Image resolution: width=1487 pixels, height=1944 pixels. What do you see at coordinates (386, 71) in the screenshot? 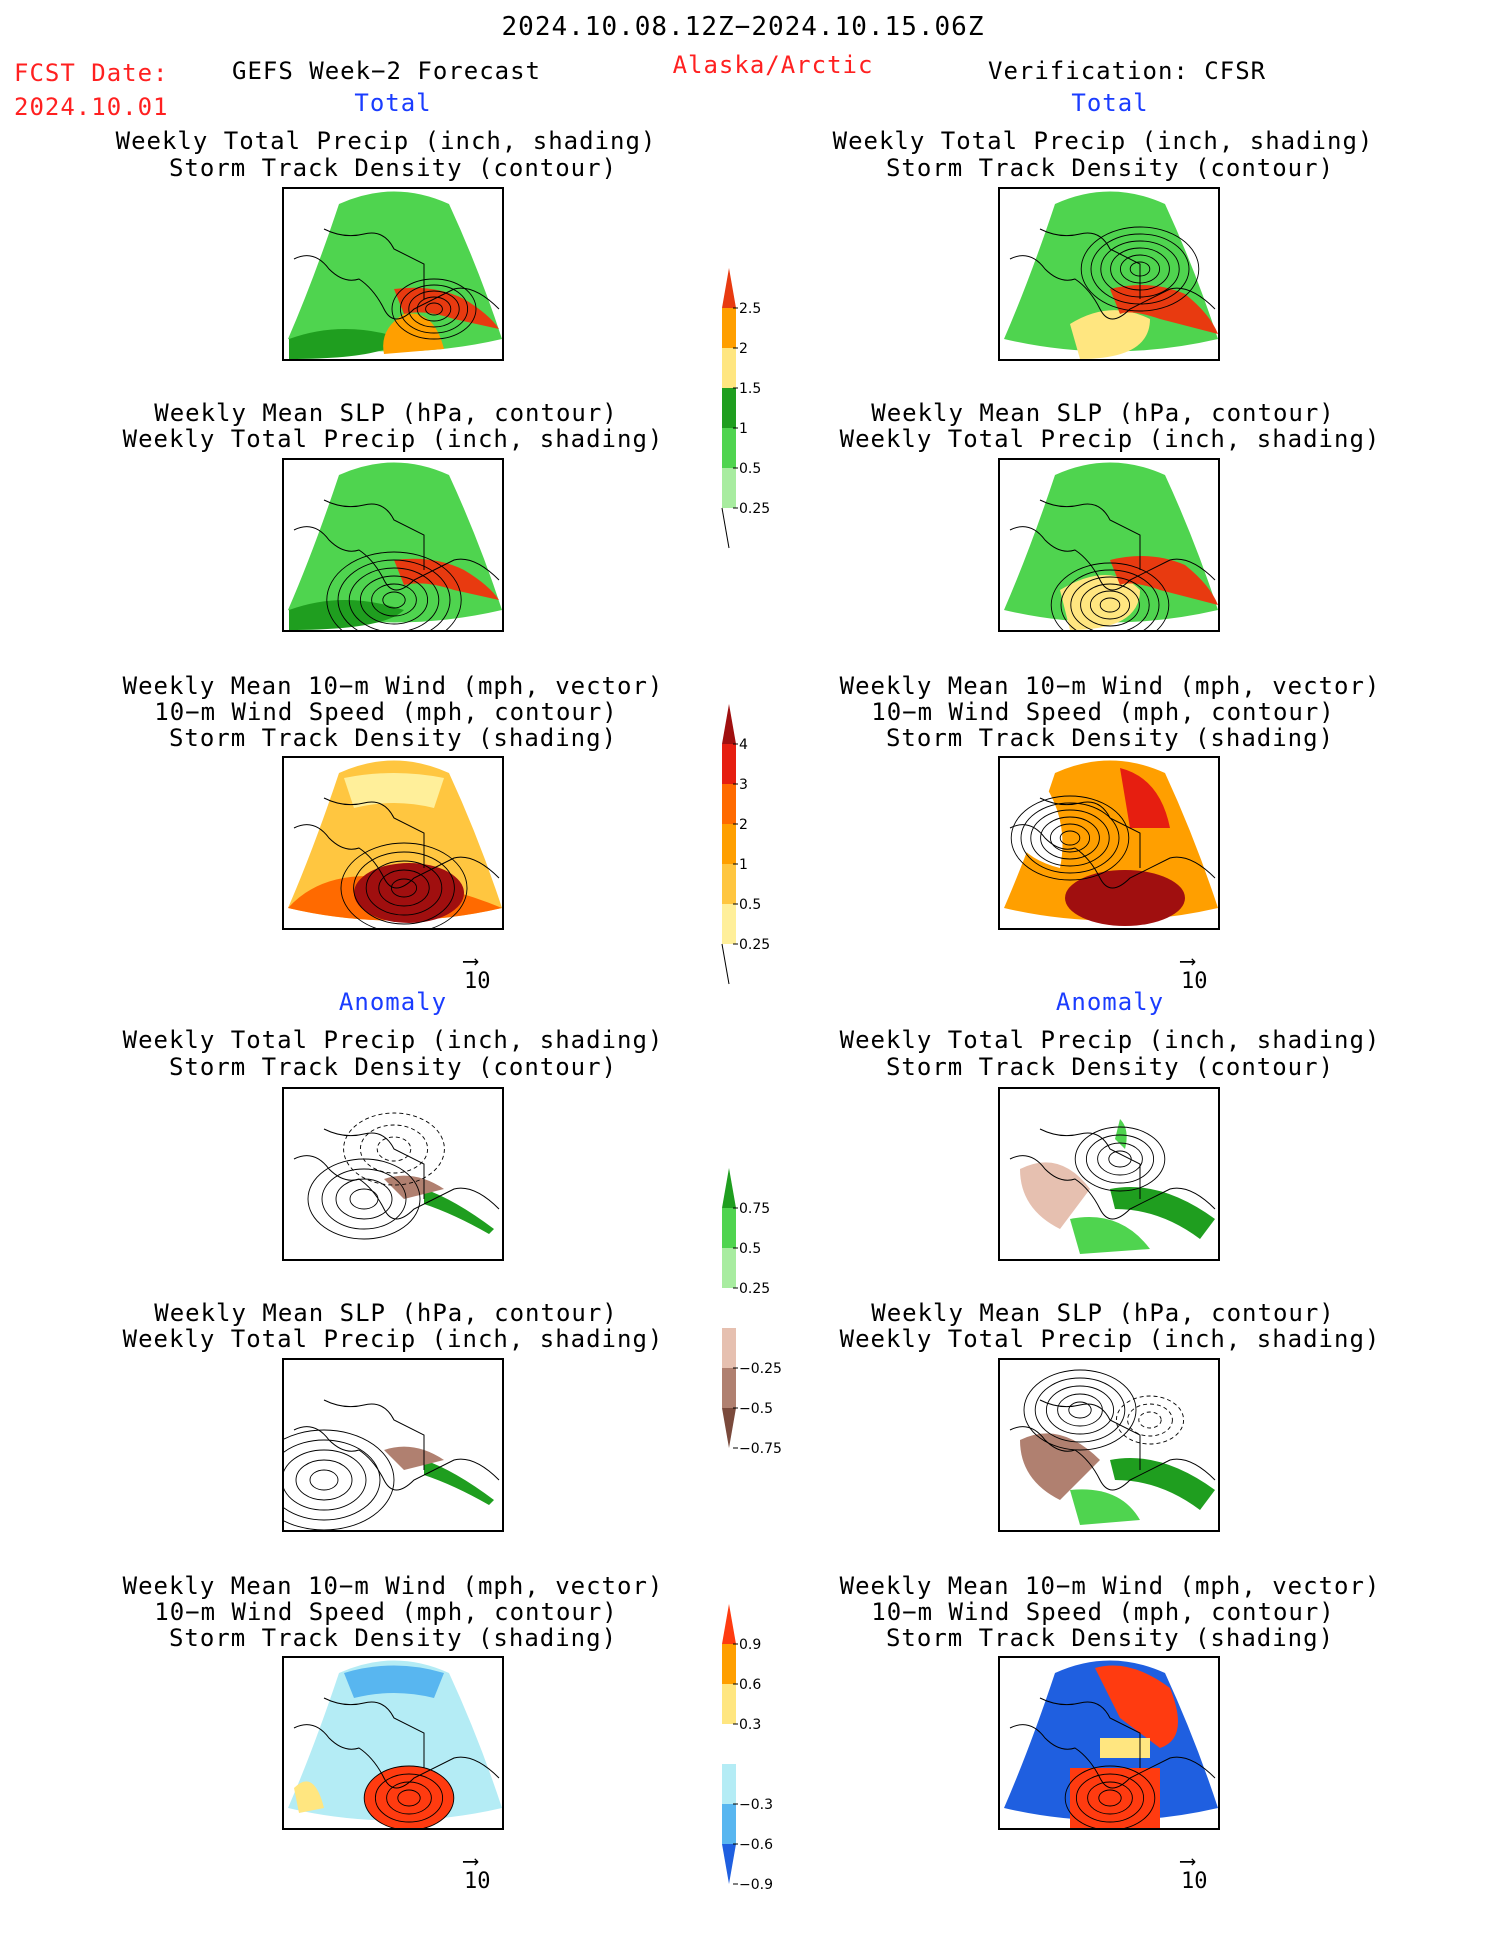
I see `product-title: GEFS Week−2 Forecast` at bounding box center [386, 71].